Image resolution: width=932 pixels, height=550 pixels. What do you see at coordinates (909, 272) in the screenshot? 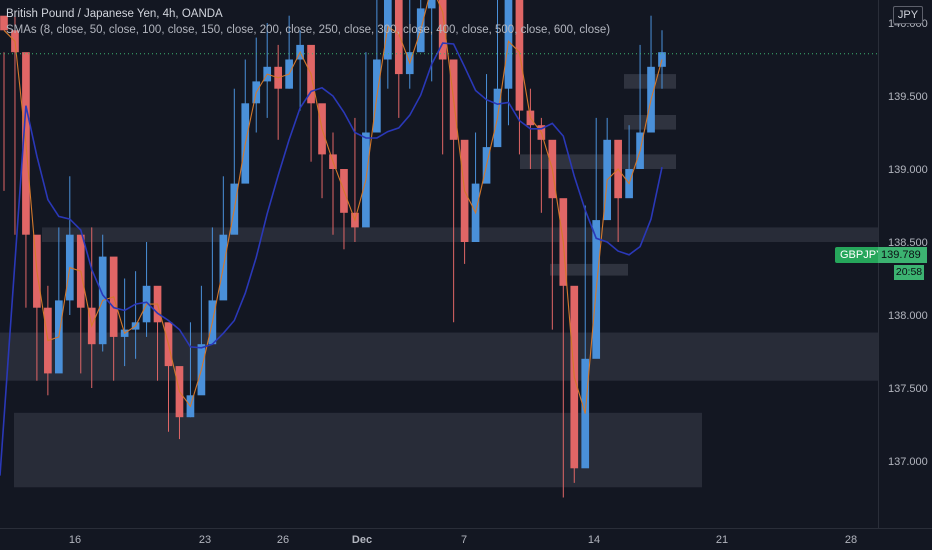
I see `bar-countdown-tag: 20:58` at bounding box center [909, 272].